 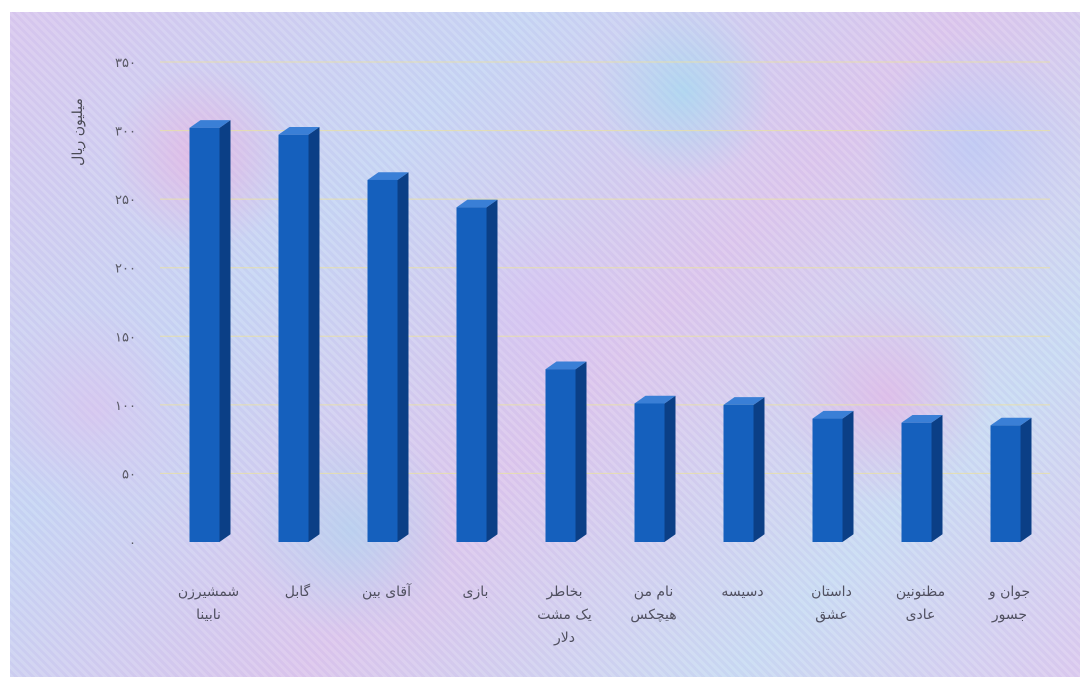 What do you see at coordinates (78, 132) in the screenshot?
I see `y-axis-title: میلیون ریال` at bounding box center [78, 132].